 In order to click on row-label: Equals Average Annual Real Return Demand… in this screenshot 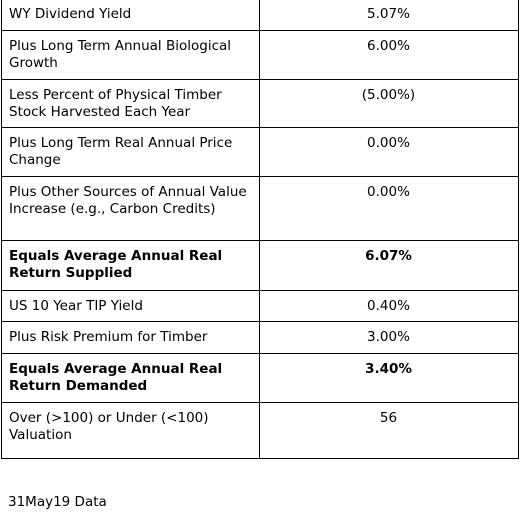, I will do `click(130, 378)`.